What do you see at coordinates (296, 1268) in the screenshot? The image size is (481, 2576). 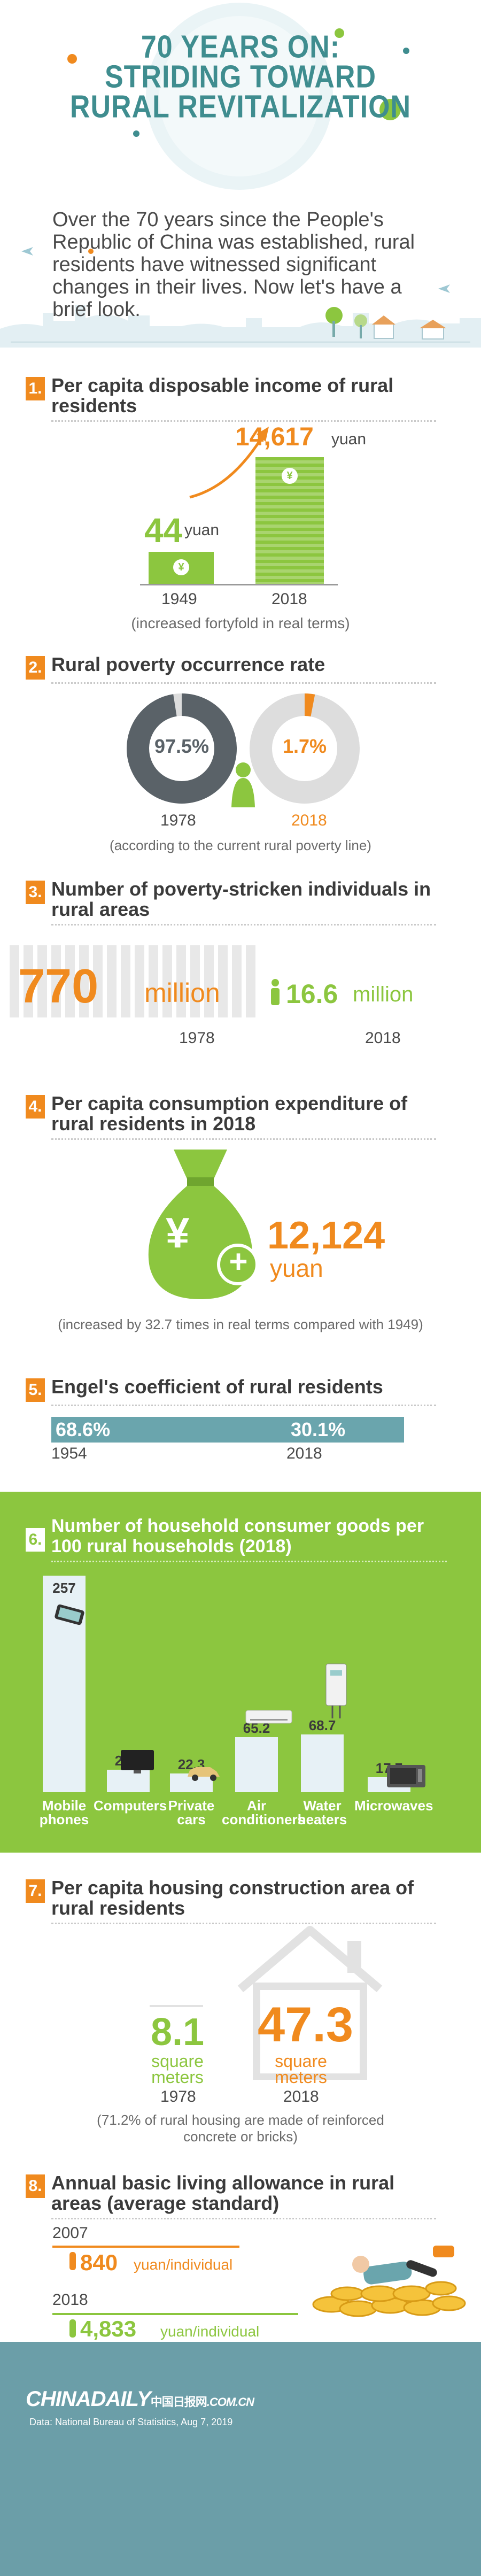 I see `consumption-unit: yuan` at bounding box center [296, 1268].